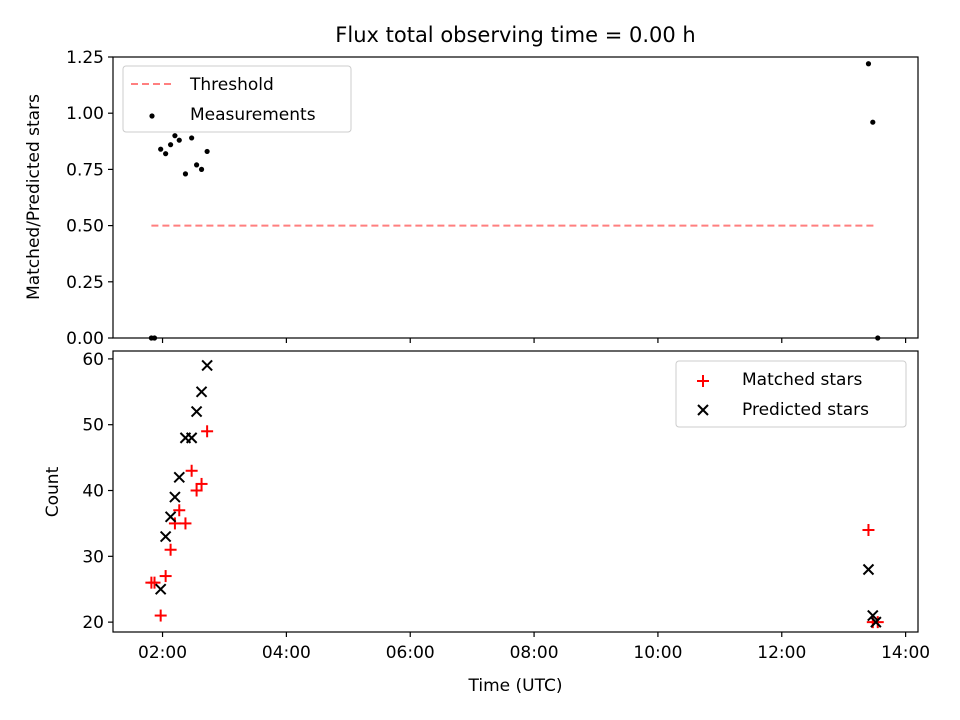 Image resolution: width=960 pixels, height=720 pixels. I want to click on bottom-y-tick-label: 60, so click(93, 360).